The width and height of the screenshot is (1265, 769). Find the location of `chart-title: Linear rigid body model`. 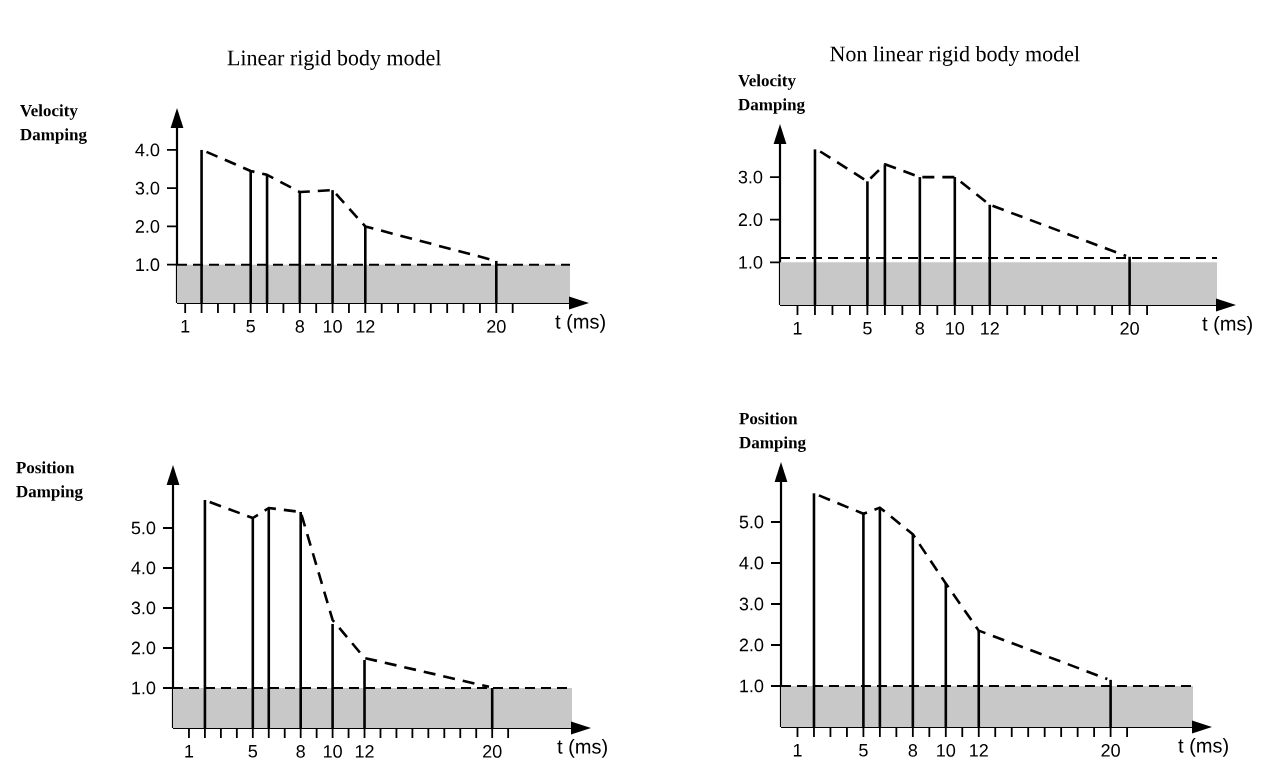

chart-title: Linear rigid body model is located at coordinates (334, 59).